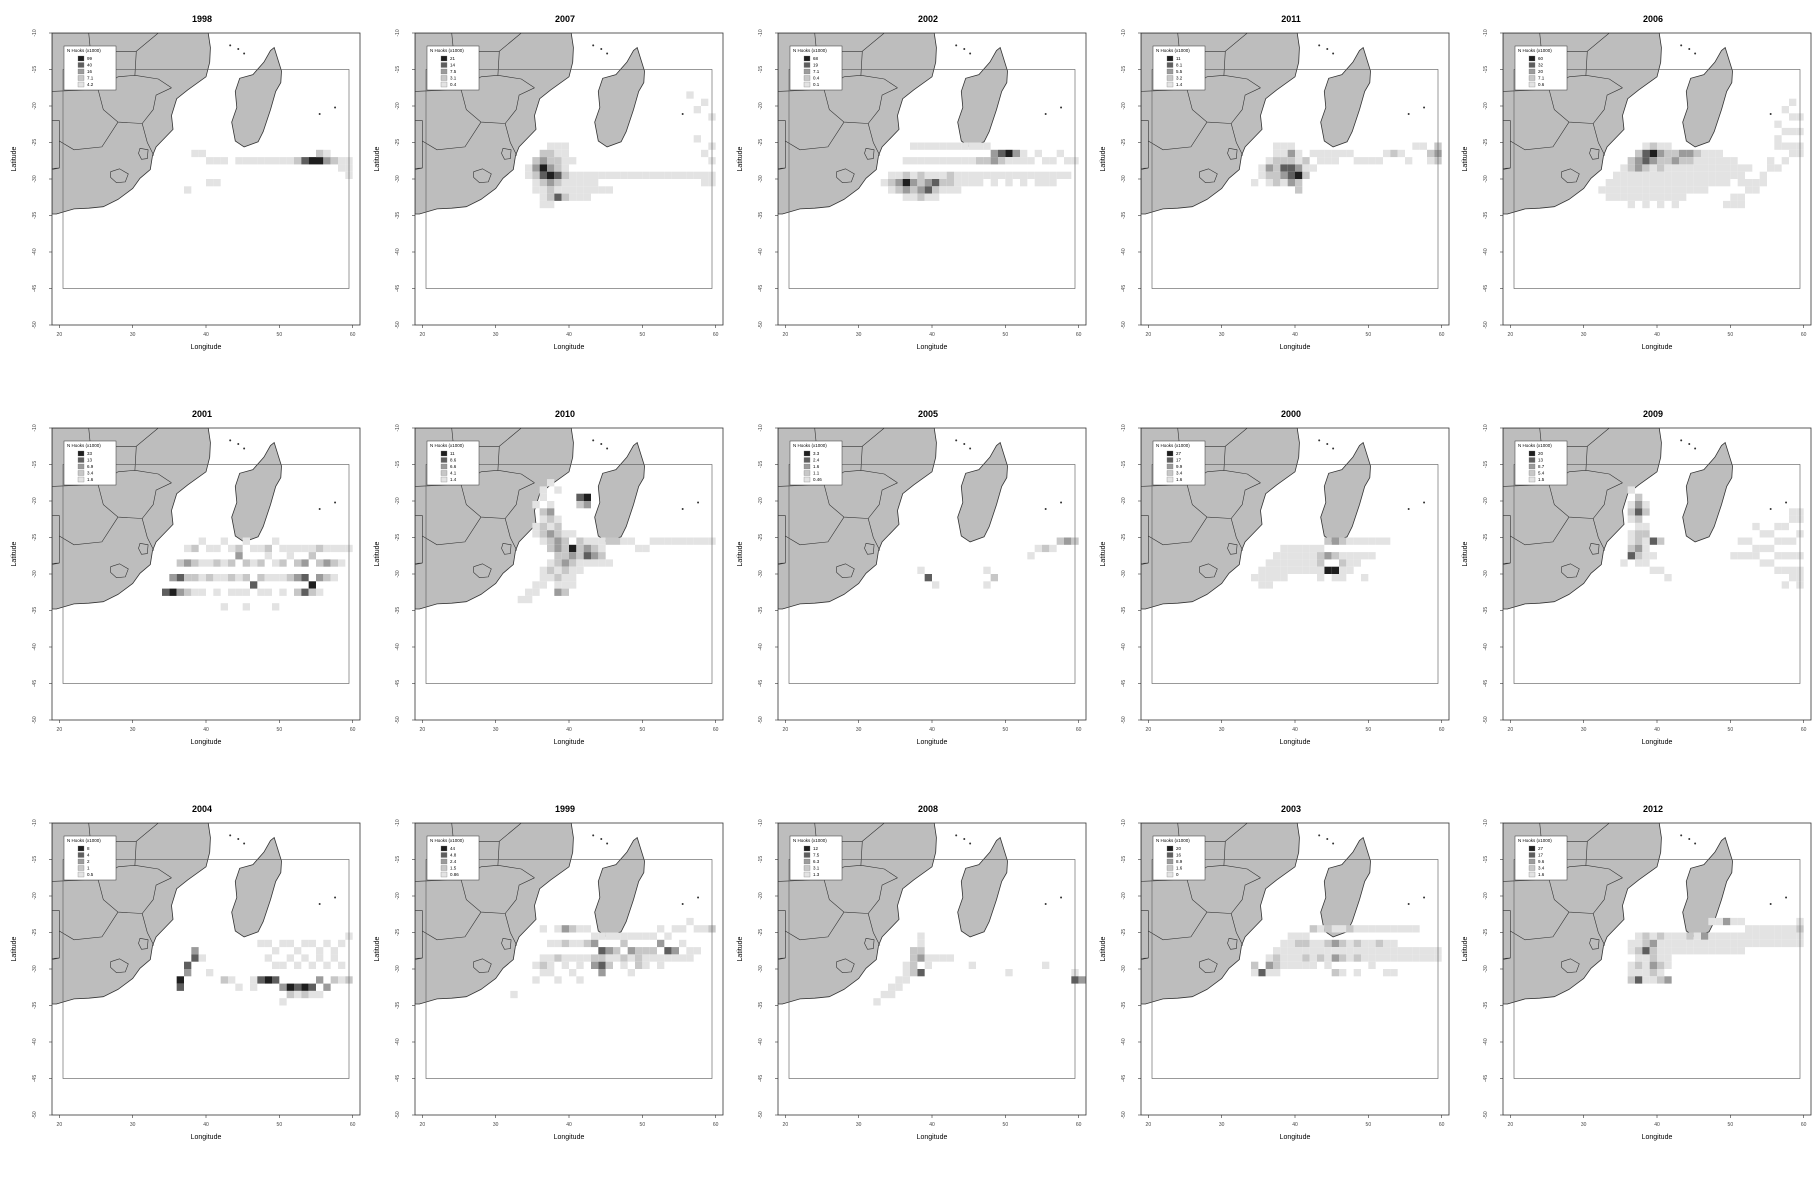 The width and height of the screenshot is (1812, 1185). I want to click on lesotho-outline, so click(845, 571).